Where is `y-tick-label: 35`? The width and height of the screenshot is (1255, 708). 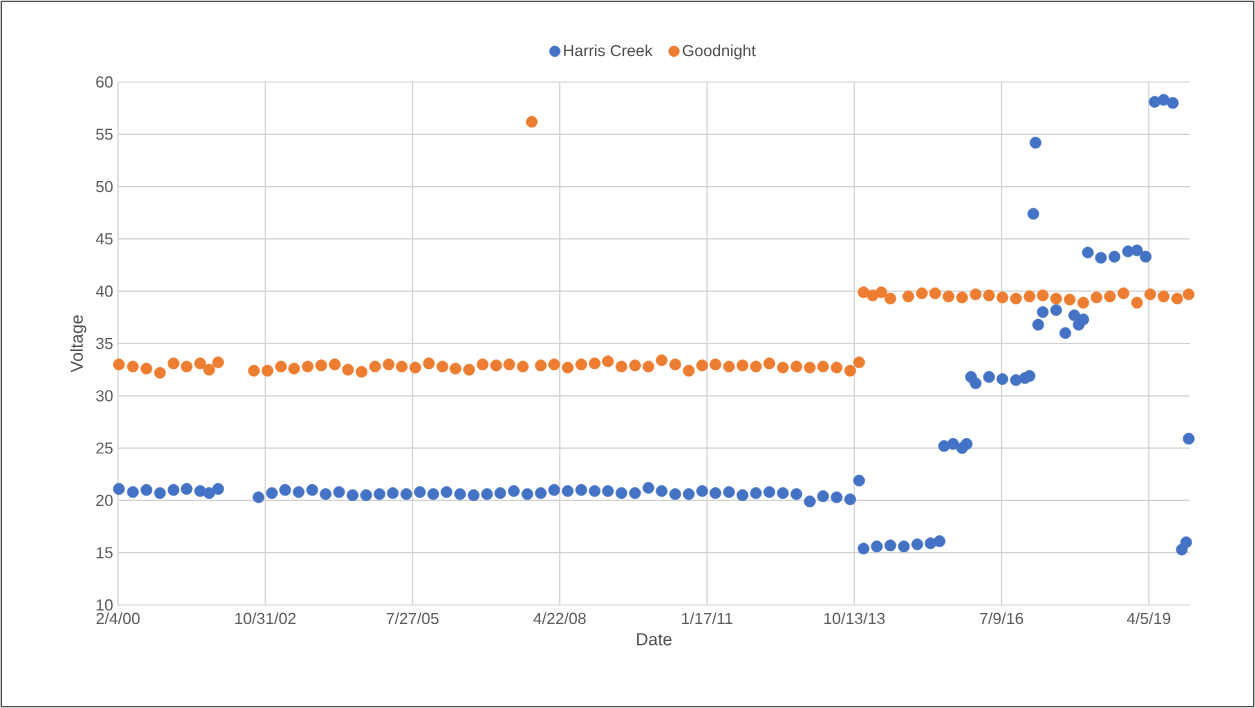 y-tick-label: 35 is located at coordinates (104, 343).